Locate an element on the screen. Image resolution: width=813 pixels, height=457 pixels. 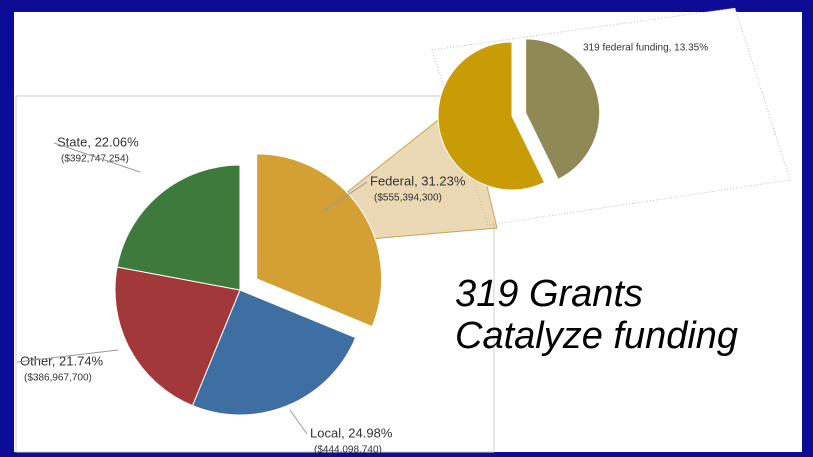
slice-amount: ($392,747,254) is located at coordinates (95, 159).